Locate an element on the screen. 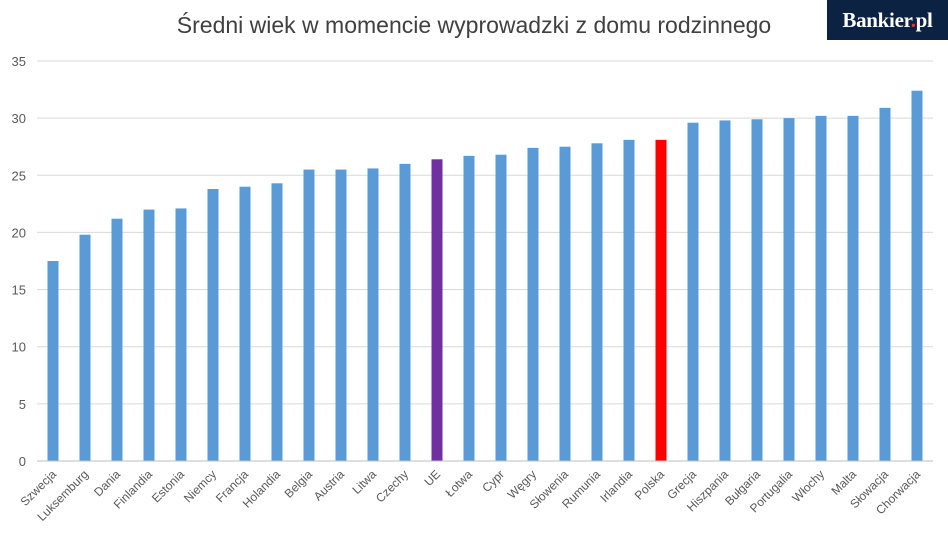  y-tick-label: 20 is located at coordinates (19, 232).